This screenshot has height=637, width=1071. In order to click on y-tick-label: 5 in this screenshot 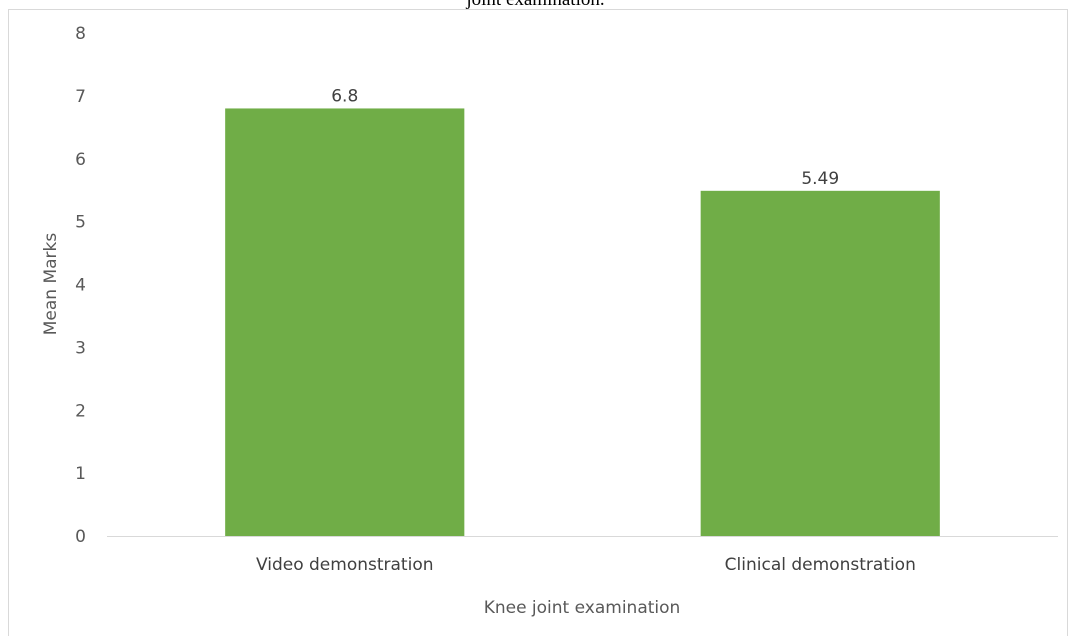, I will do `click(80, 223)`.